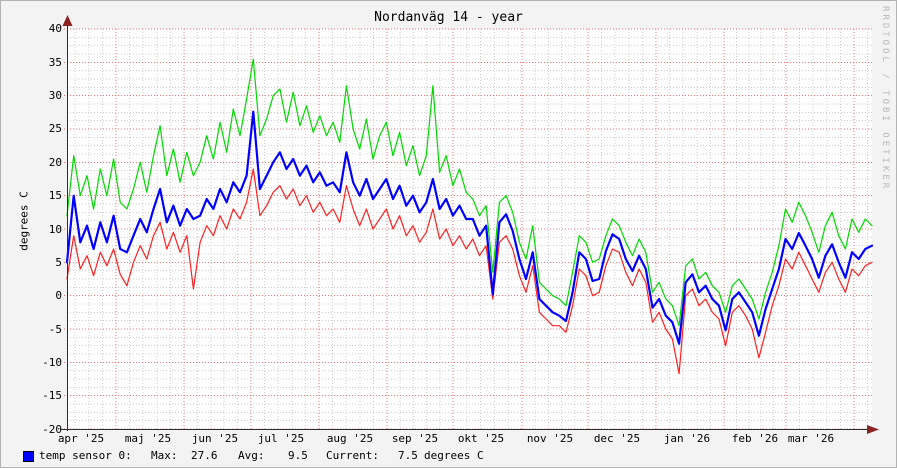 The width and height of the screenshot is (897, 468). I want to click on legend-avg-label: Avg:, so click(251, 455).